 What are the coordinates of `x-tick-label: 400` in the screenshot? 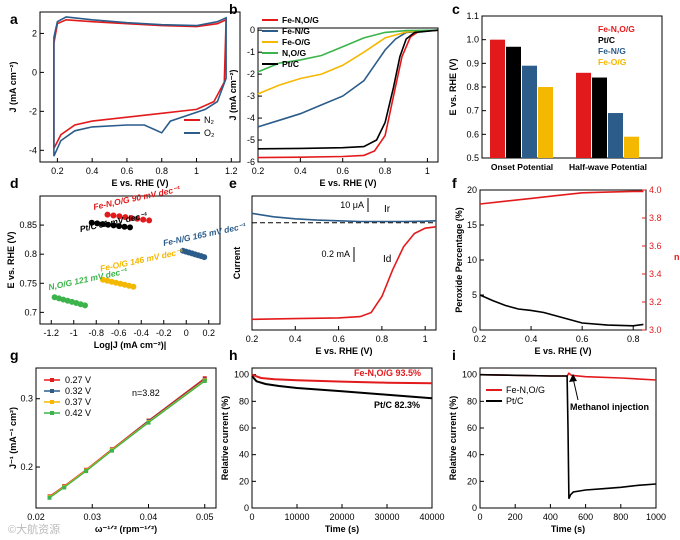 It's located at (550, 517).